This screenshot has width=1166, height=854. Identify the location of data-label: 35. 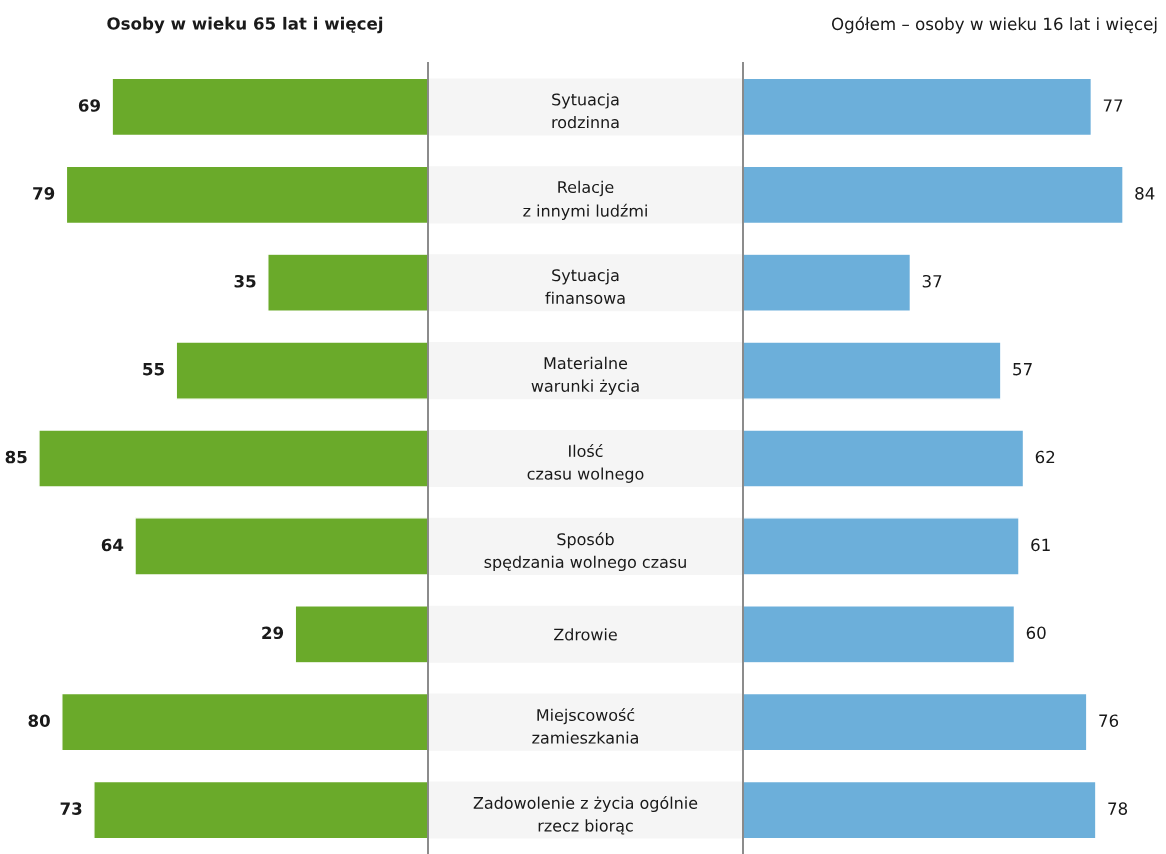
(245, 281).